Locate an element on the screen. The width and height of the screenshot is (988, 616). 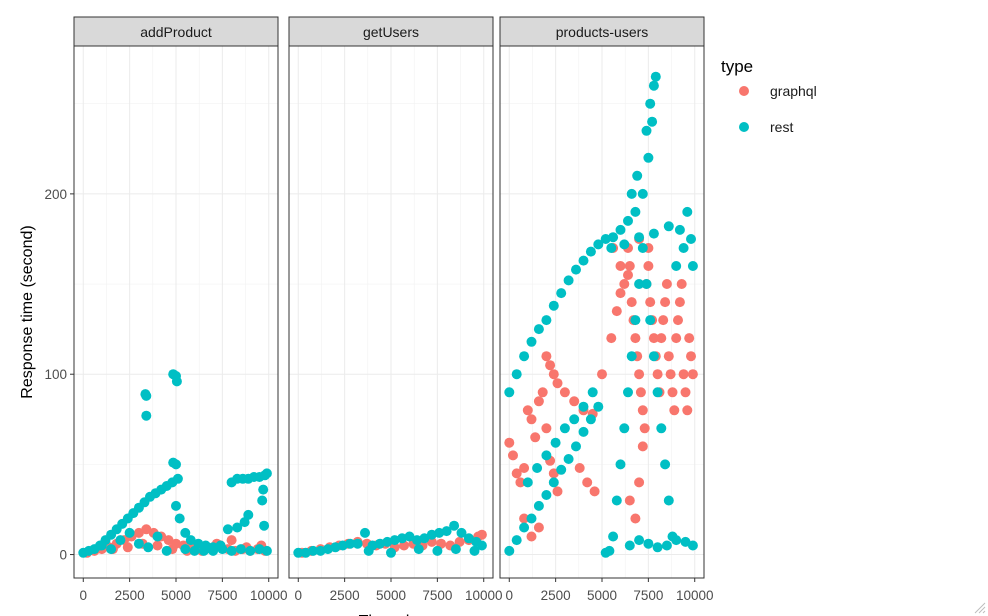
legend-key-graphql is located at coordinates (744, 91).